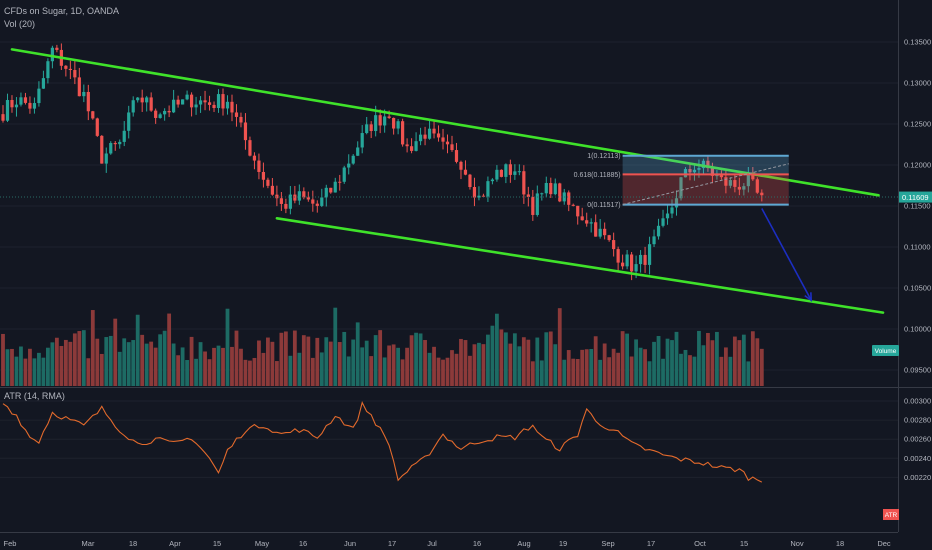 The width and height of the screenshot is (932, 550). Describe the element at coordinates (917, 370) in the screenshot. I see `price-tick-label: 0.09500` at that location.